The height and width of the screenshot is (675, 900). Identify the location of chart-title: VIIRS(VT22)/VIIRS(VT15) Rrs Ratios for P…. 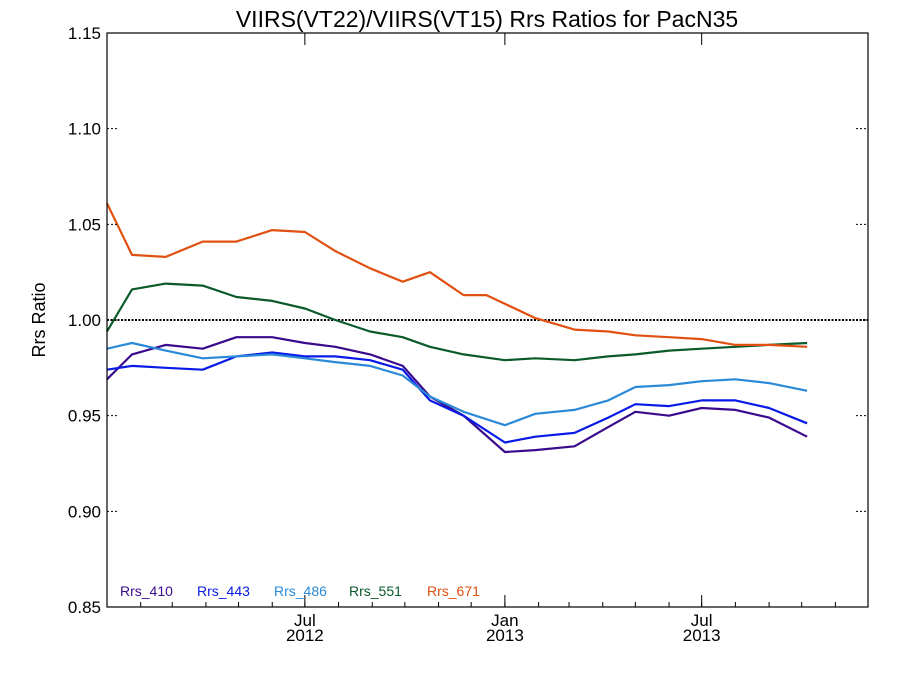
(487, 19).